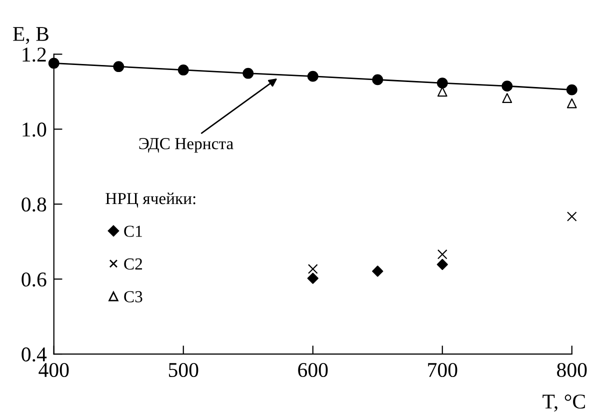  I want to click on y-tick-label: 0.6, so click(34, 279).